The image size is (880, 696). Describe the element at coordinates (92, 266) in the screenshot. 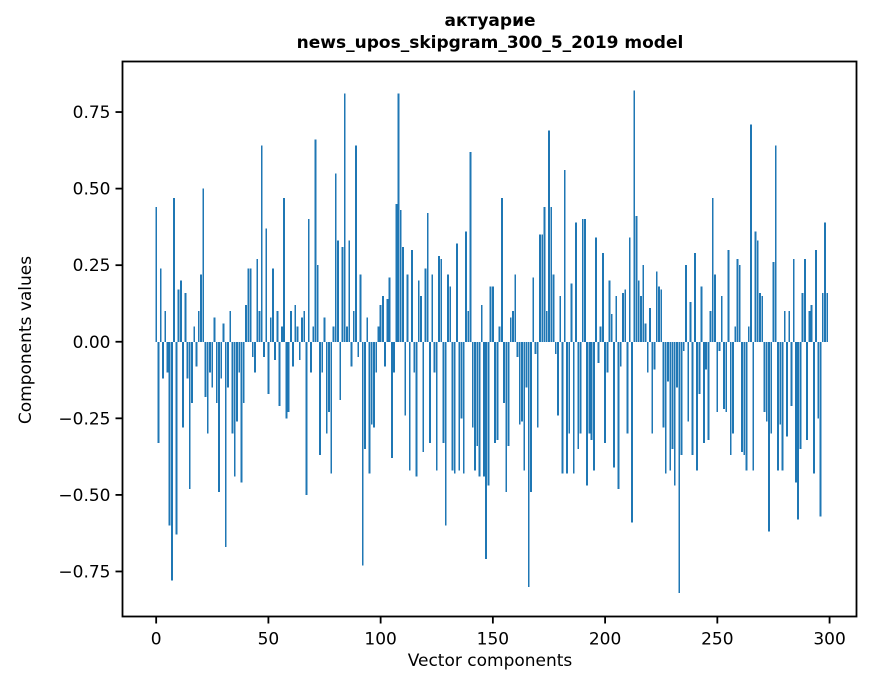

I see `y-tick-label: 0.25` at that location.